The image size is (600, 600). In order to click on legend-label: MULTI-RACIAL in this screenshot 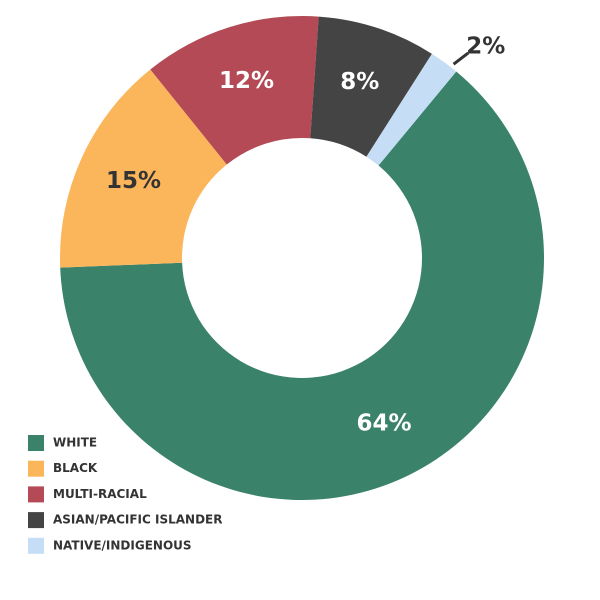, I will do `click(100, 494)`.